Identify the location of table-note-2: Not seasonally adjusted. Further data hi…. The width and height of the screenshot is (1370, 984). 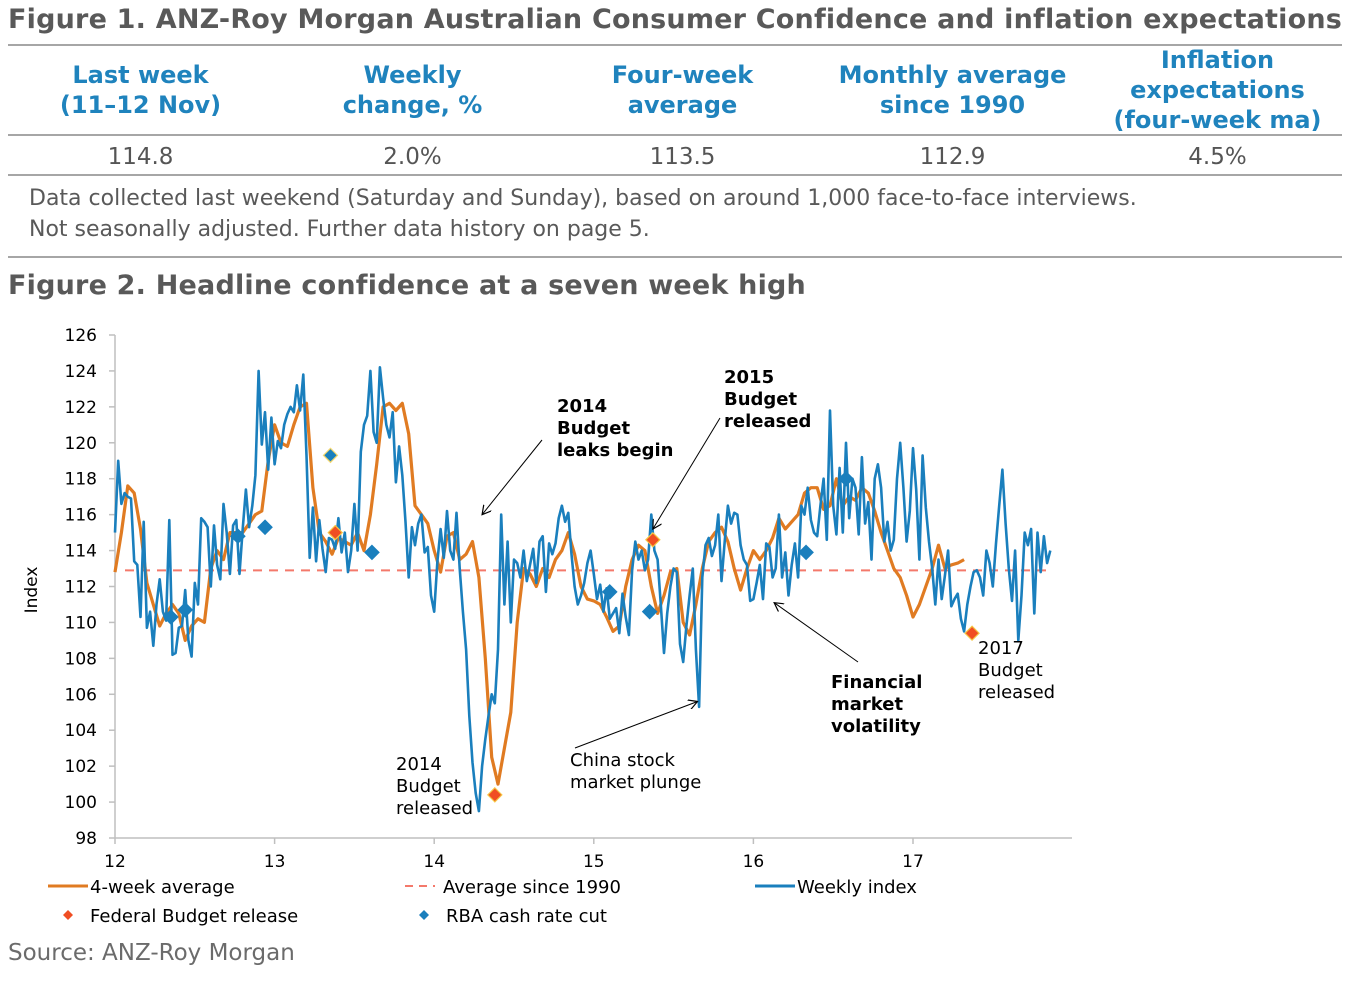
(339, 229).